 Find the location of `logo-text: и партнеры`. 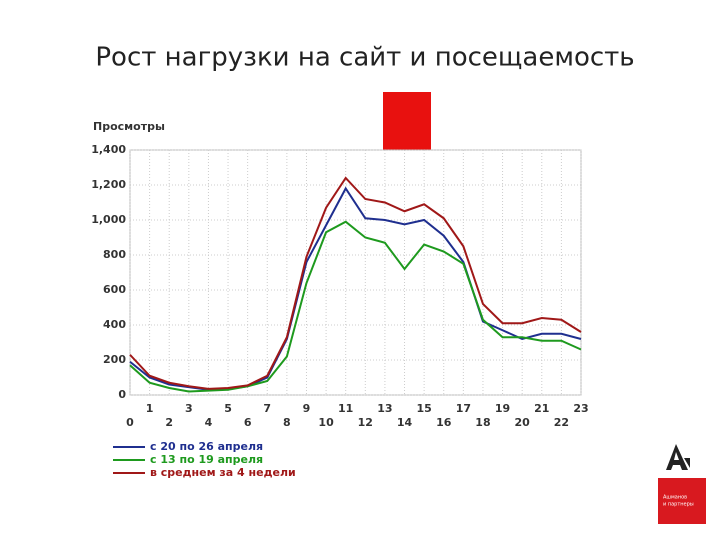

logo-text: и партнеры is located at coordinates (678, 505).